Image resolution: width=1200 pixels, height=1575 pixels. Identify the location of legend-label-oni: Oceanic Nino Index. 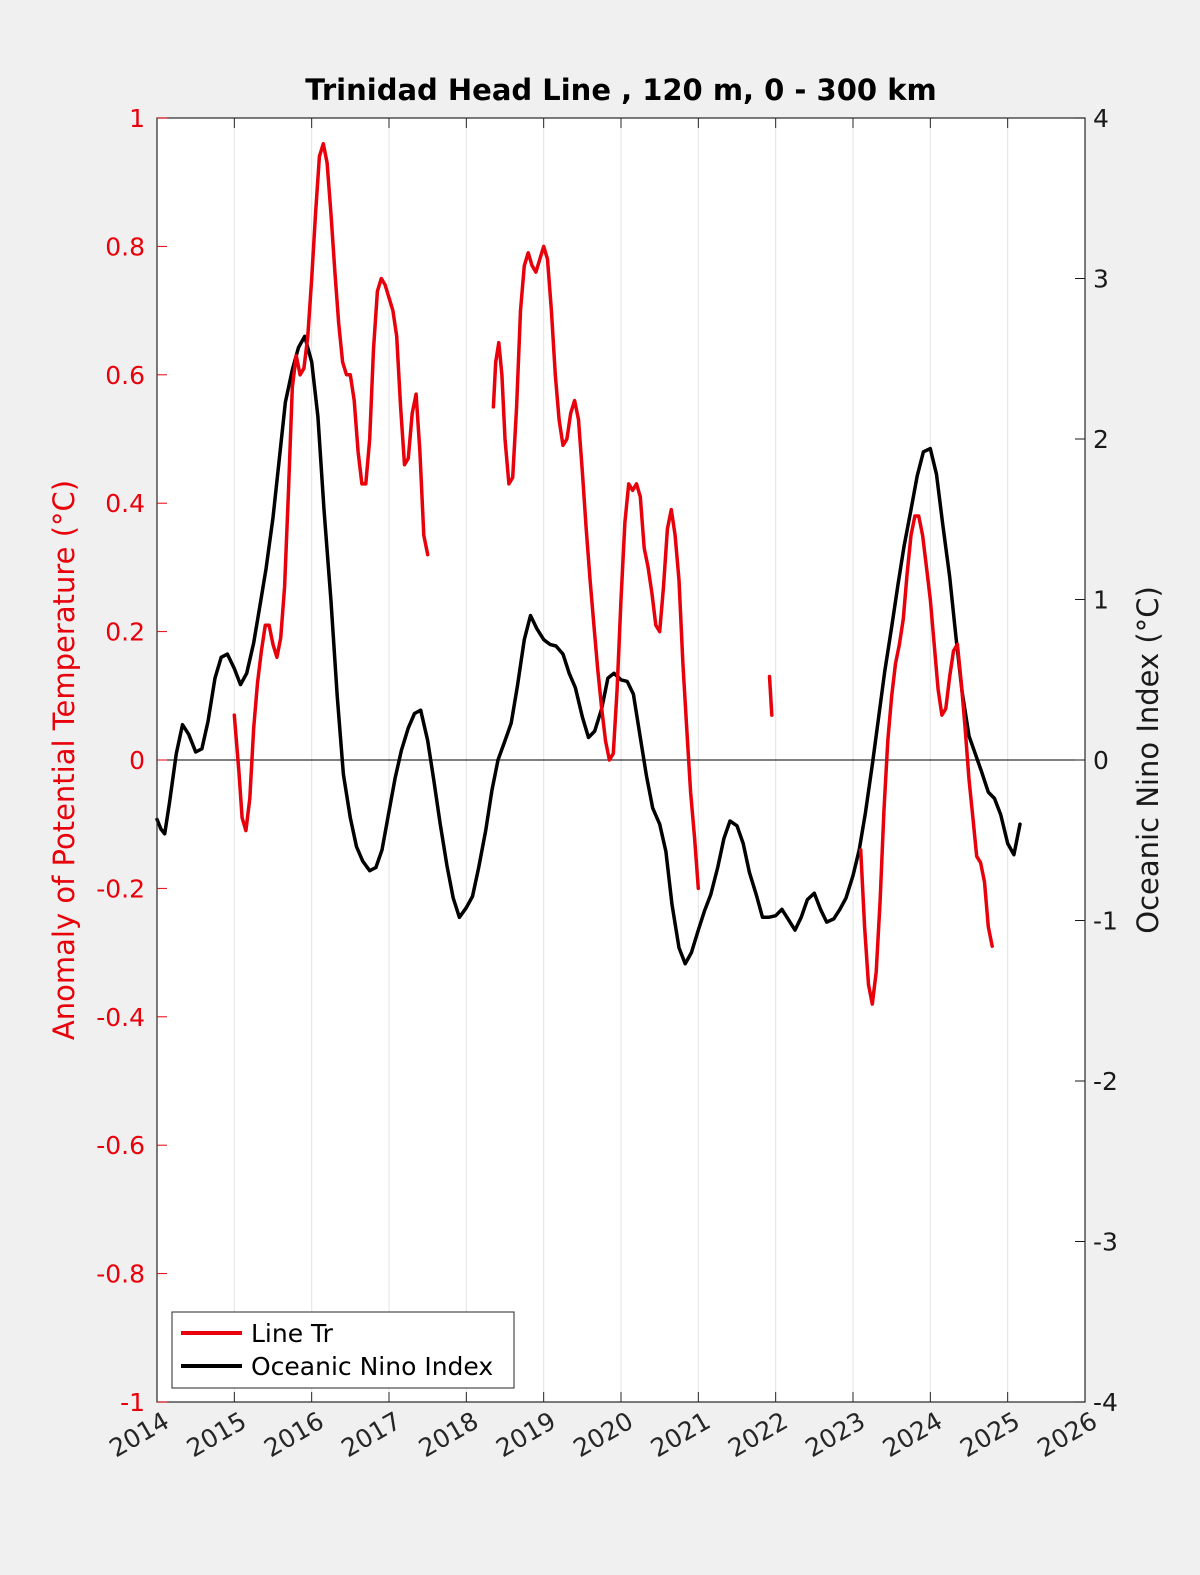
(372, 1366).